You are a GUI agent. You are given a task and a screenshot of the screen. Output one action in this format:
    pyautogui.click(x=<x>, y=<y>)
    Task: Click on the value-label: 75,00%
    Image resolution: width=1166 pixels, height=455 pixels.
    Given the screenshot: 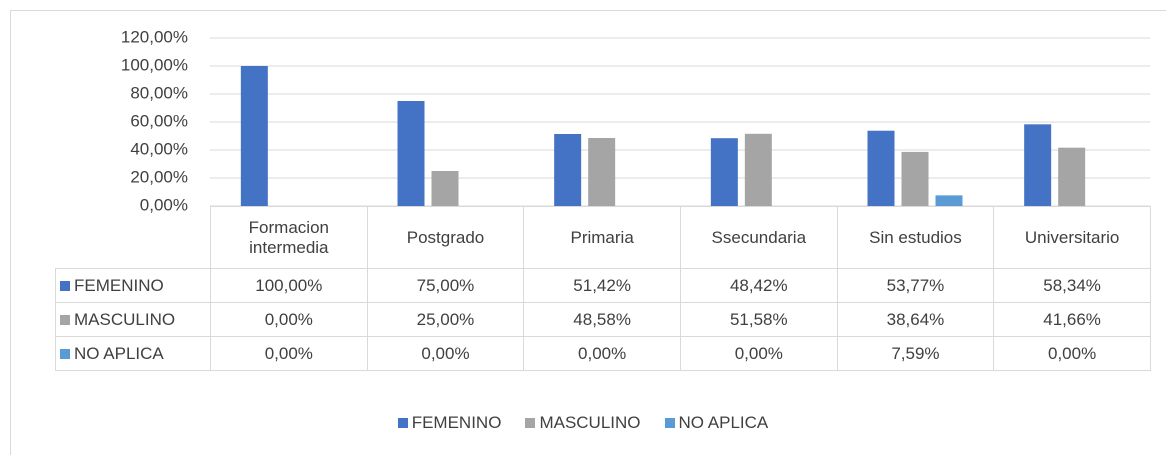 What is the action you would take?
    pyautogui.click(x=445, y=285)
    